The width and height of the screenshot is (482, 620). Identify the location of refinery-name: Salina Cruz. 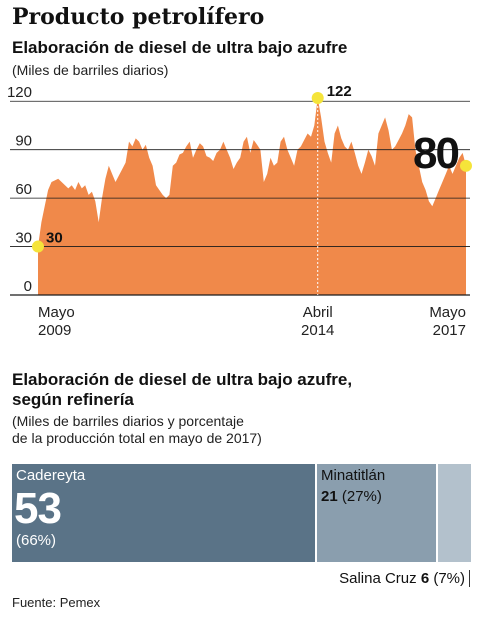
(378, 578).